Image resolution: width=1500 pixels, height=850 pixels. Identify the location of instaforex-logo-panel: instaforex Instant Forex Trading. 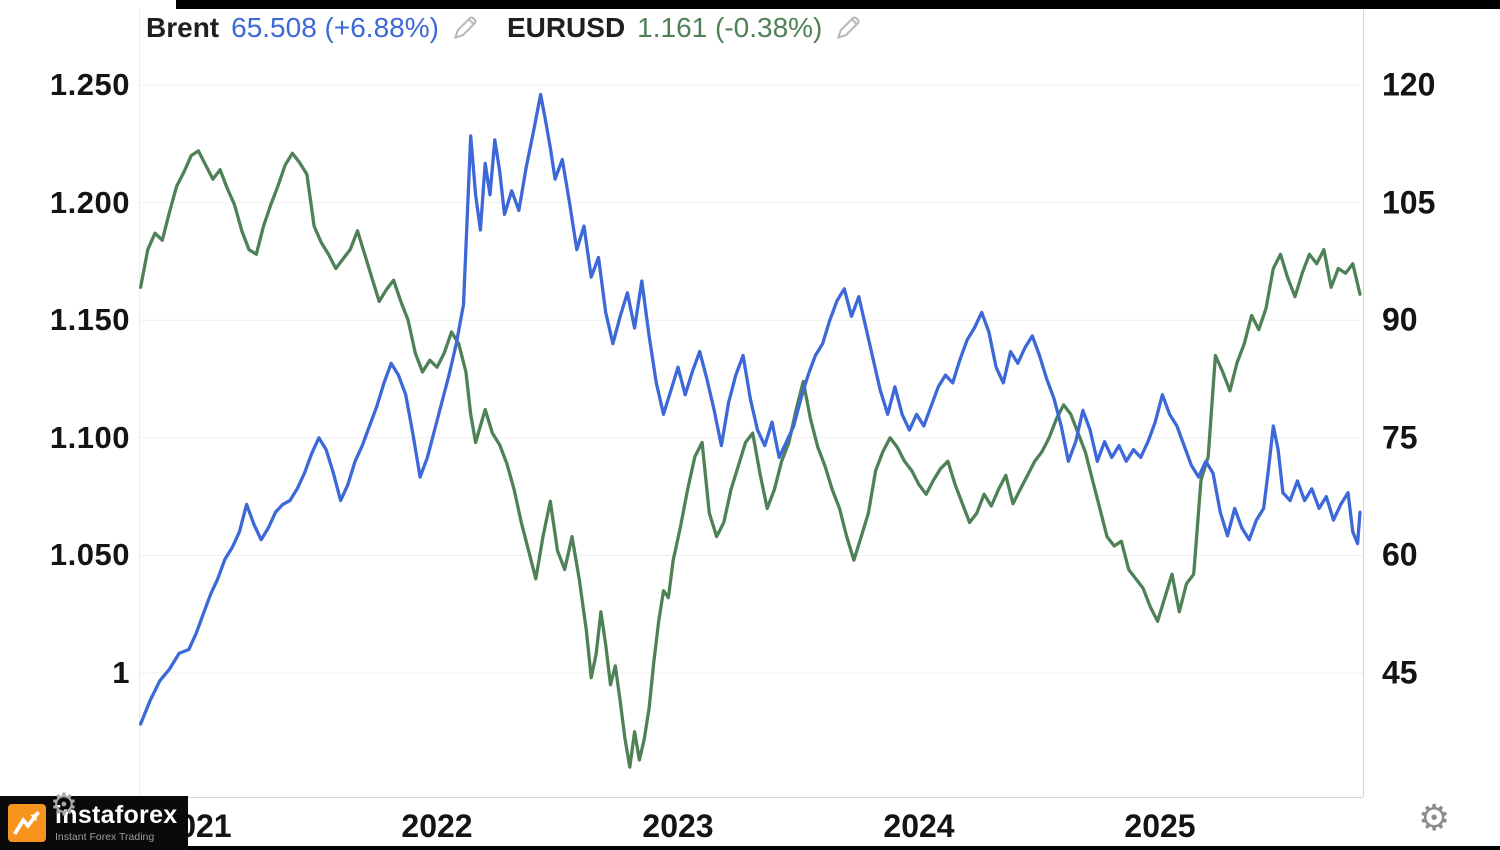
(94, 823).